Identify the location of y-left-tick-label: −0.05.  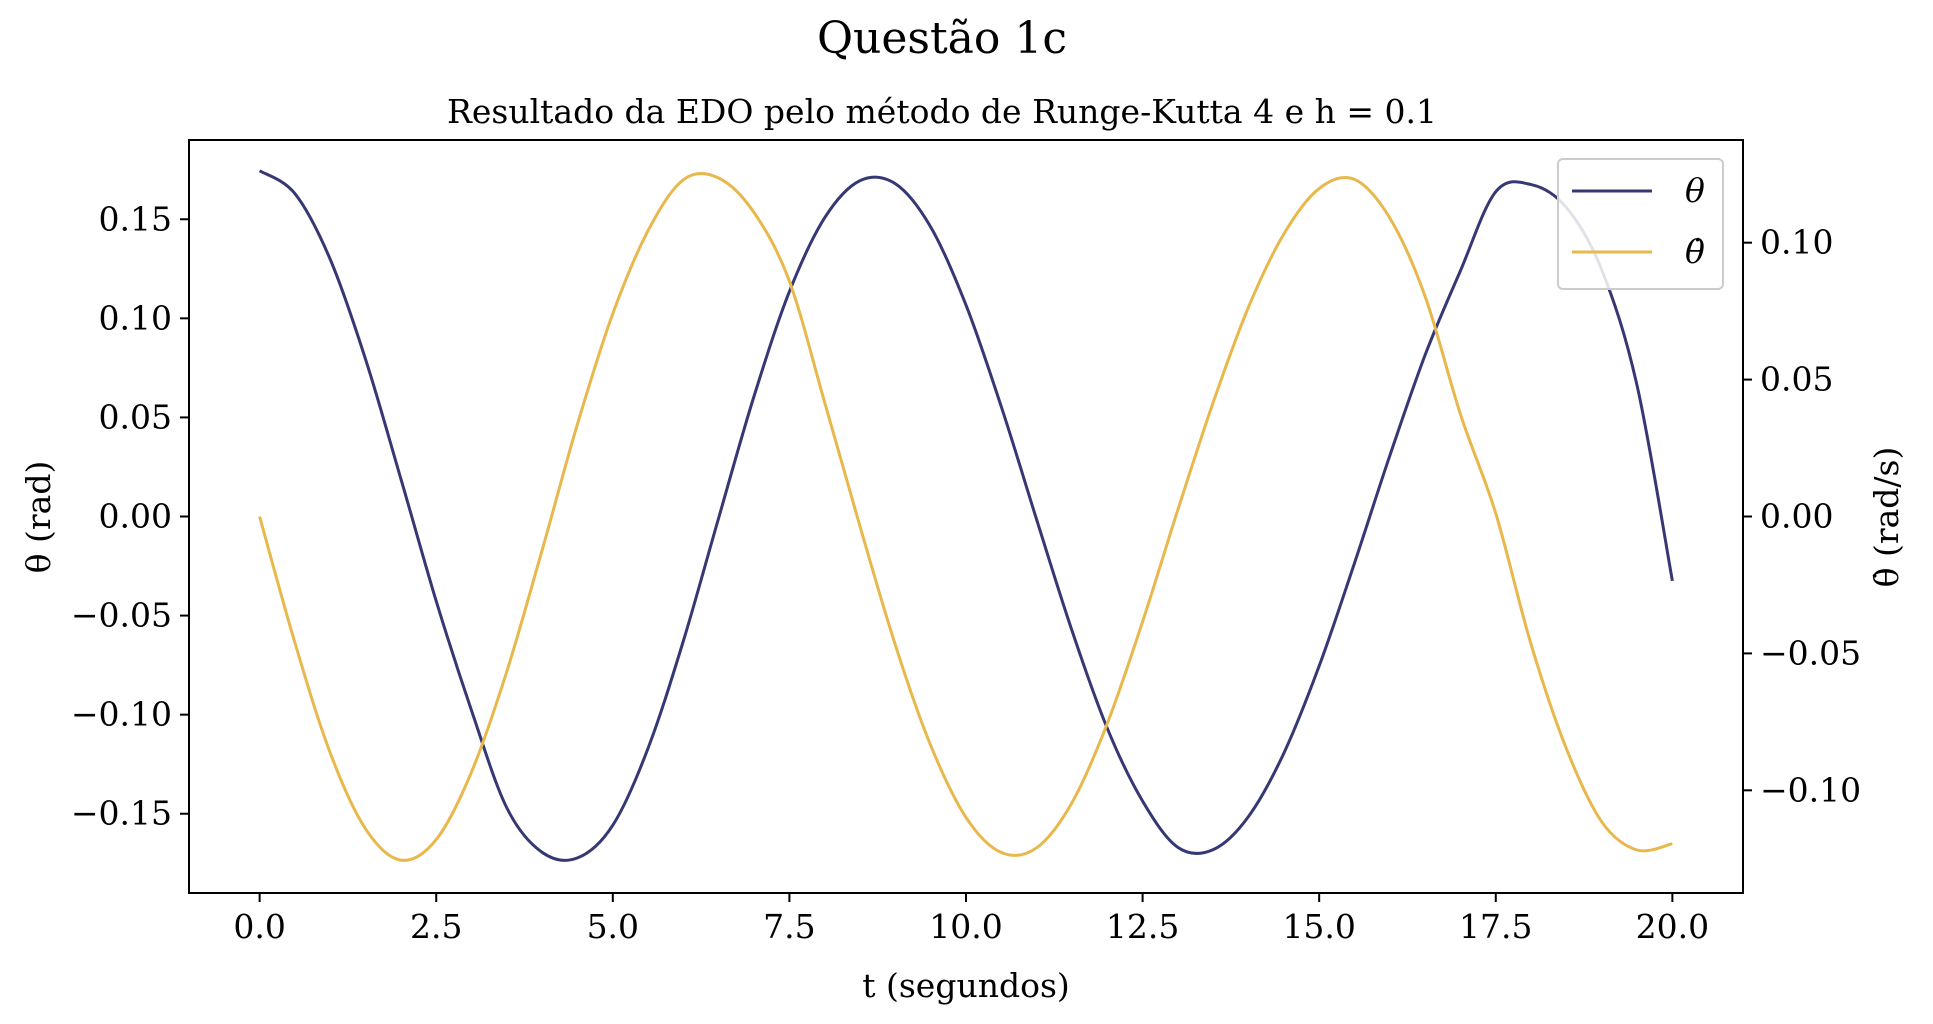
(121, 615).